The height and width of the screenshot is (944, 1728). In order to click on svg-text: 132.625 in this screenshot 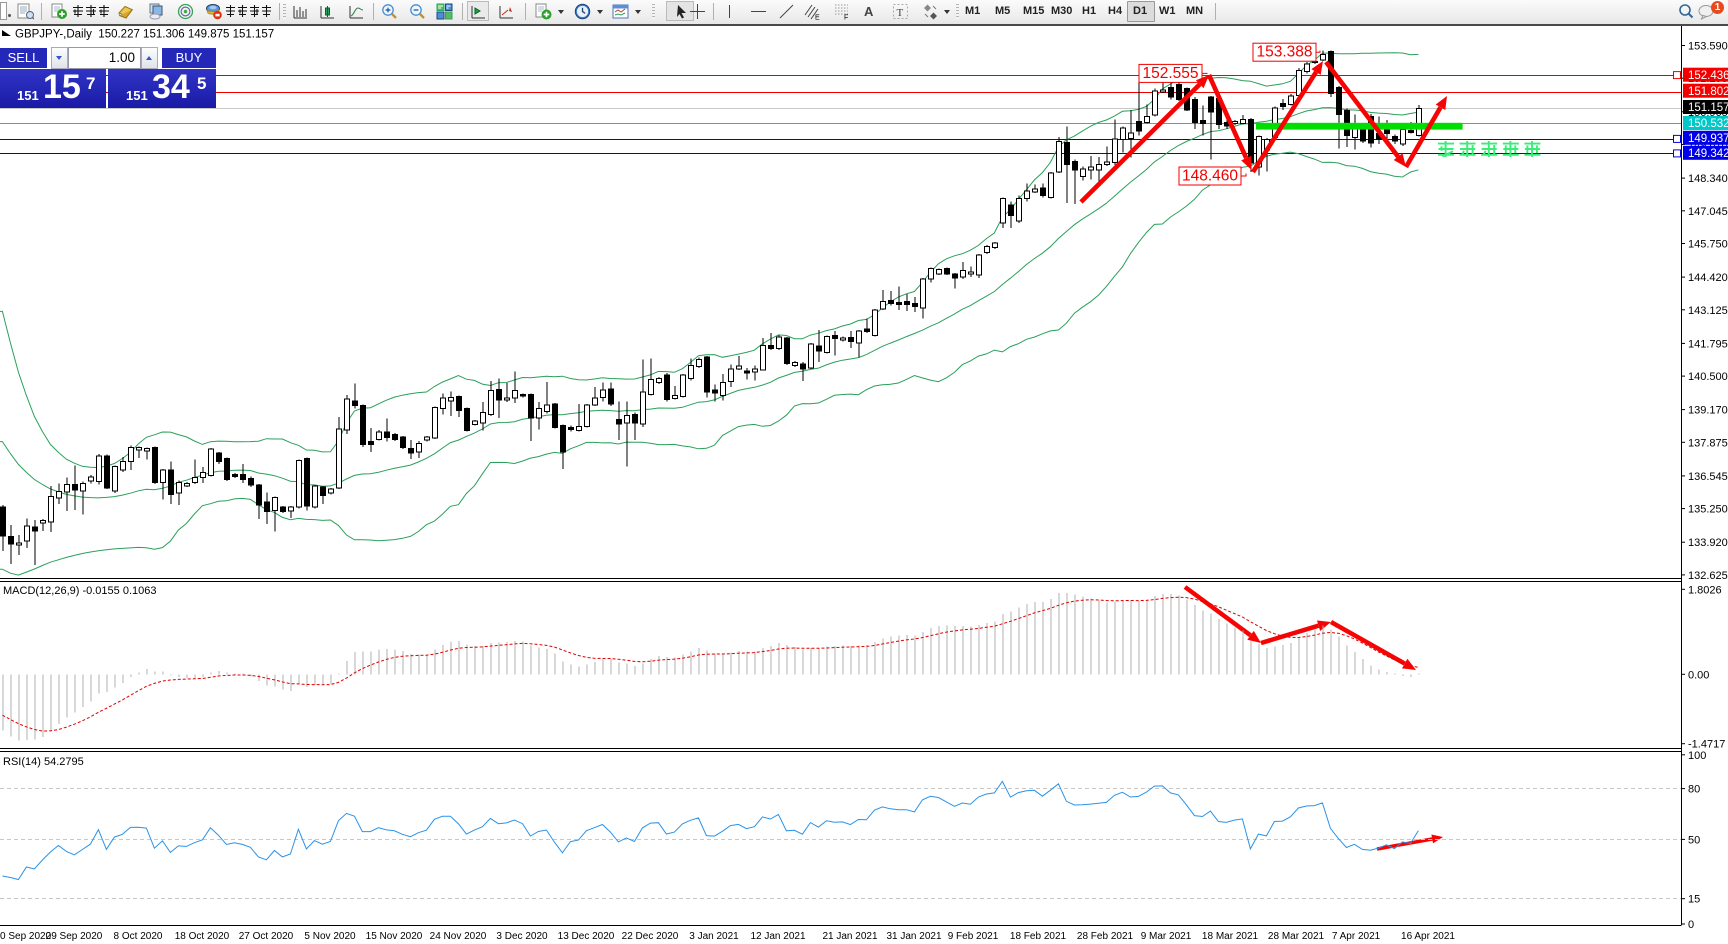, I will do `click(1708, 576)`.